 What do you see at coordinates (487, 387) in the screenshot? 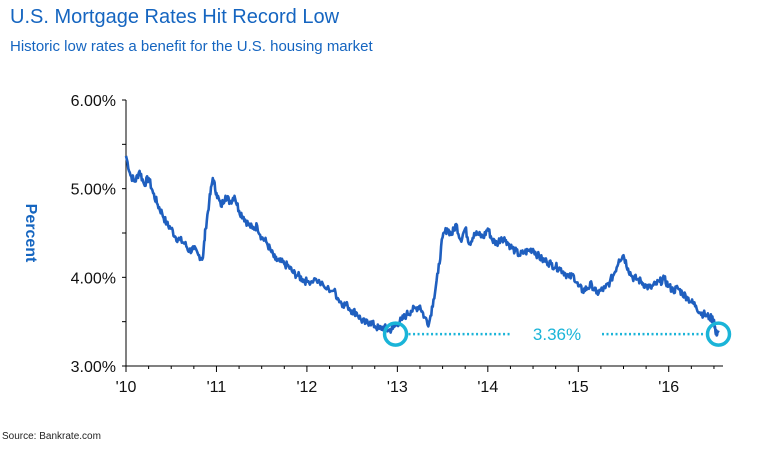
I see `x-tick-label: '14` at bounding box center [487, 387].